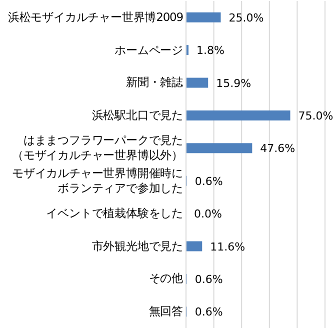 The width and height of the screenshot is (333, 328). Describe the element at coordinates (165, 312) in the screenshot. I see `y-tick-label: 無回答` at that location.